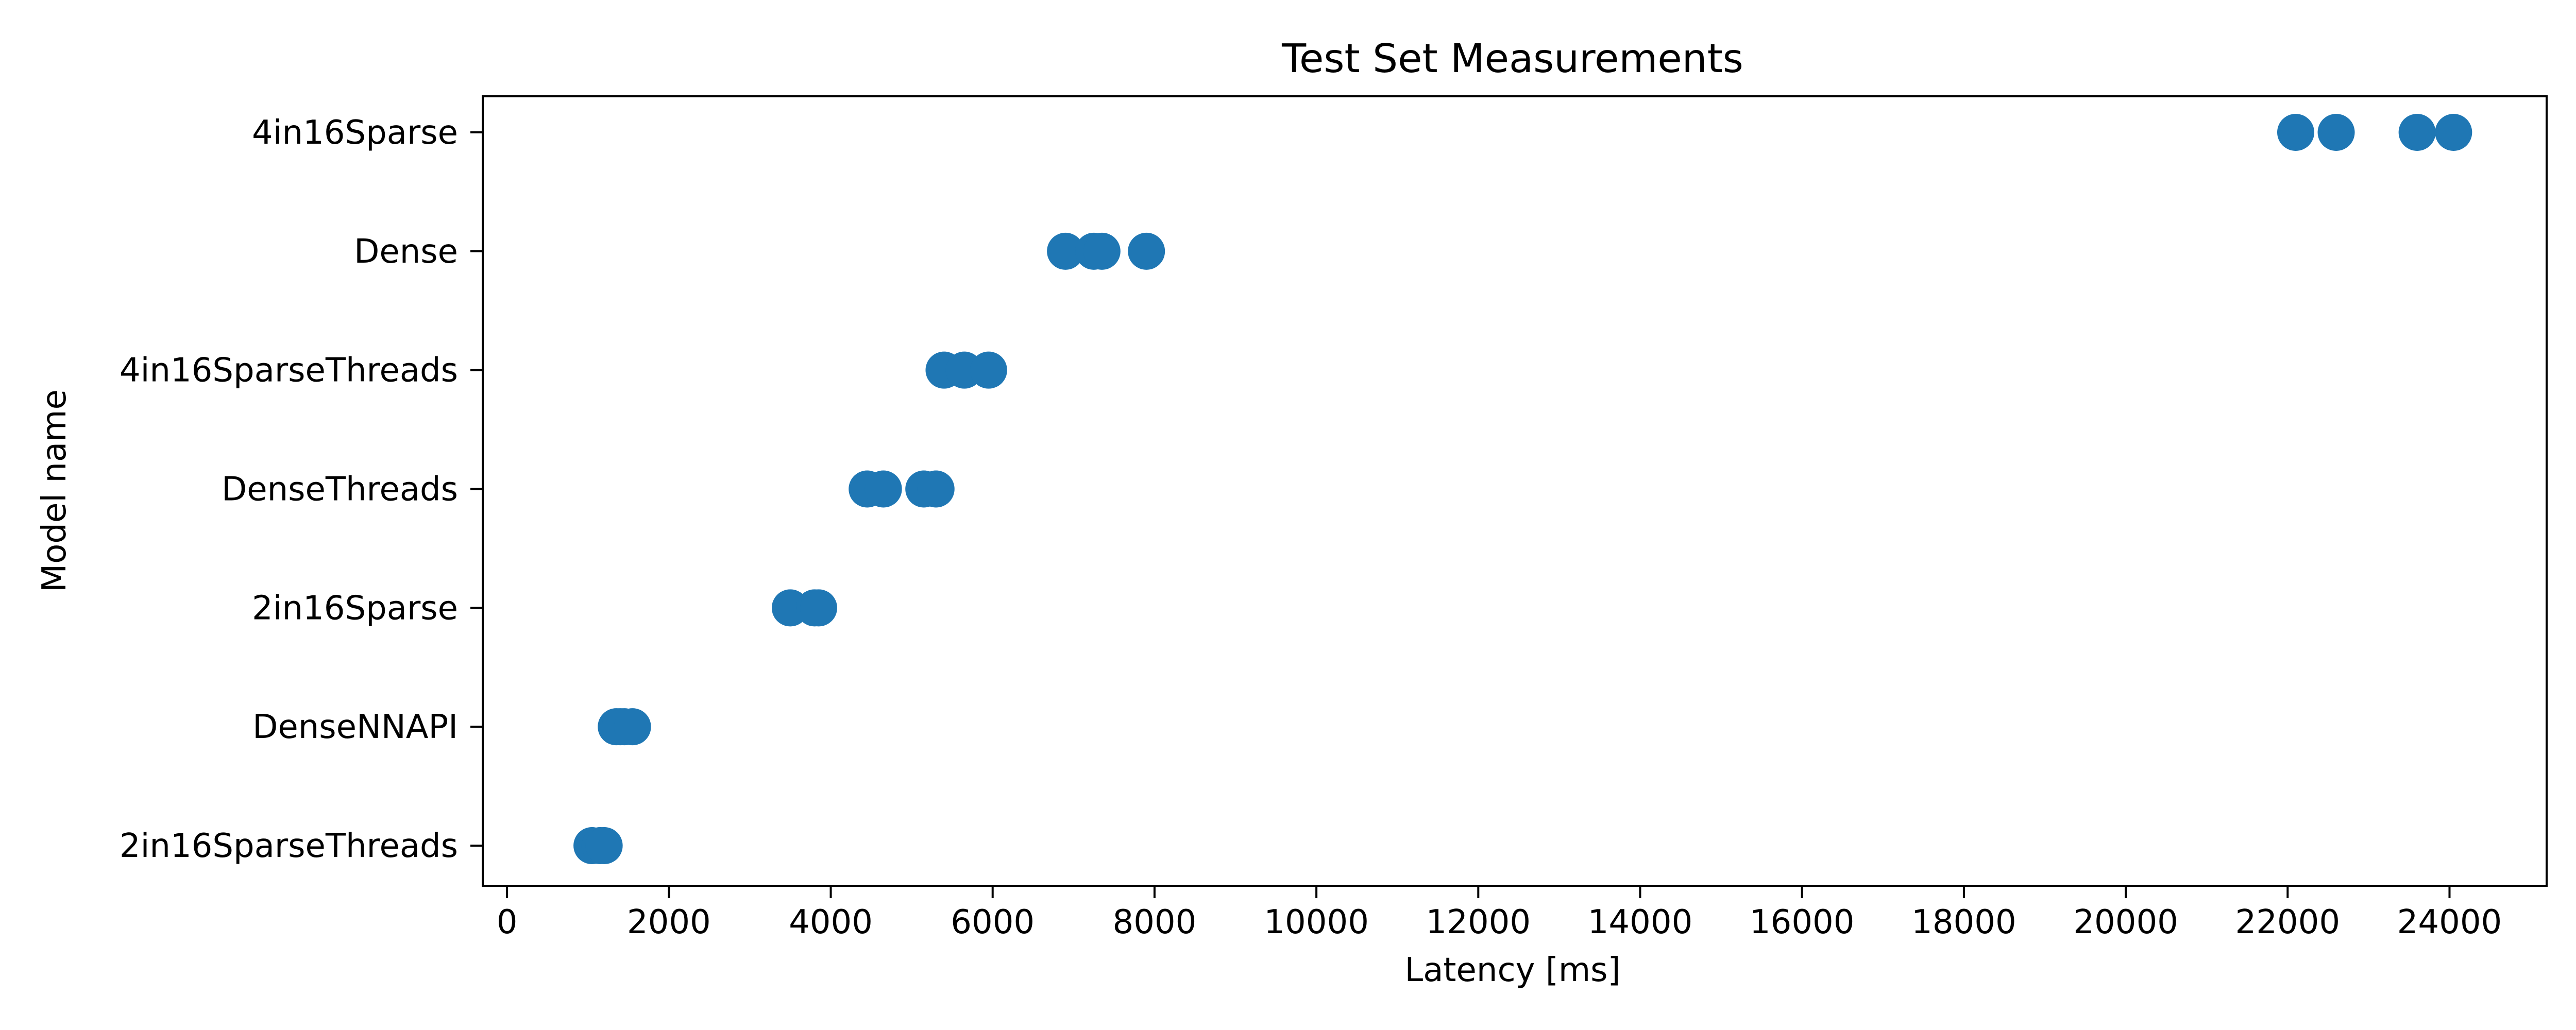 The width and height of the screenshot is (2576, 1030). What do you see at coordinates (55, 490) in the screenshot?
I see `y-axis-label: Model name` at bounding box center [55, 490].